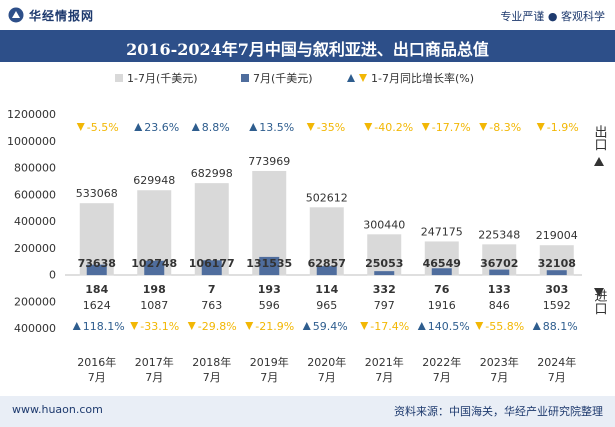  What do you see at coordinates (560, 326) in the screenshot?
I see `import-growth-label: 88.1%` at bounding box center [560, 326].